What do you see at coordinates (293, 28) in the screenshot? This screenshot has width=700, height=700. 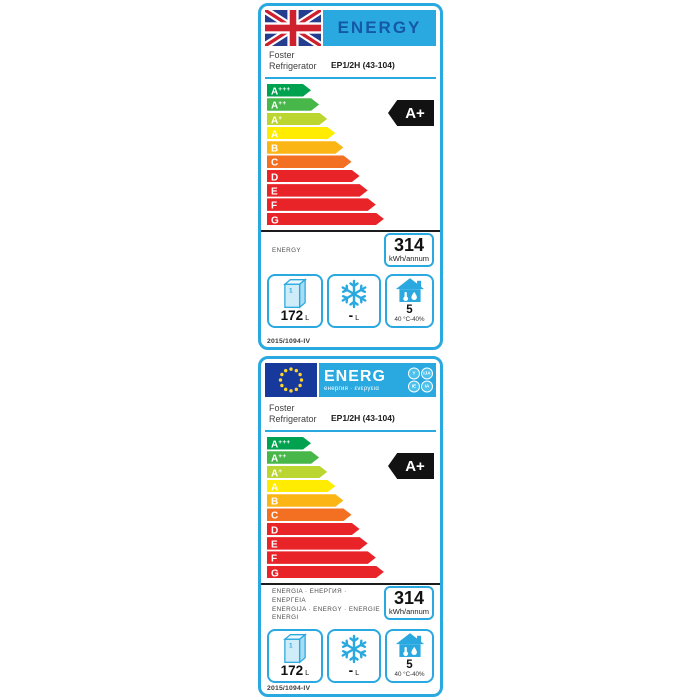 I see `union-jack-flag-icon` at bounding box center [293, 28].